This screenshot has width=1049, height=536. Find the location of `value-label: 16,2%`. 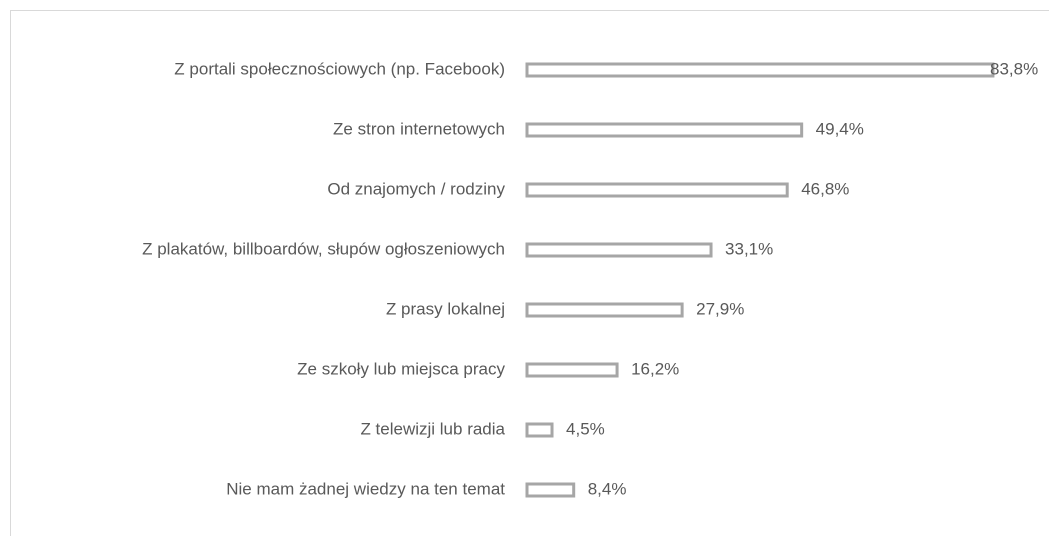

value-label: 16,2% is located at coordinates (655, 368).